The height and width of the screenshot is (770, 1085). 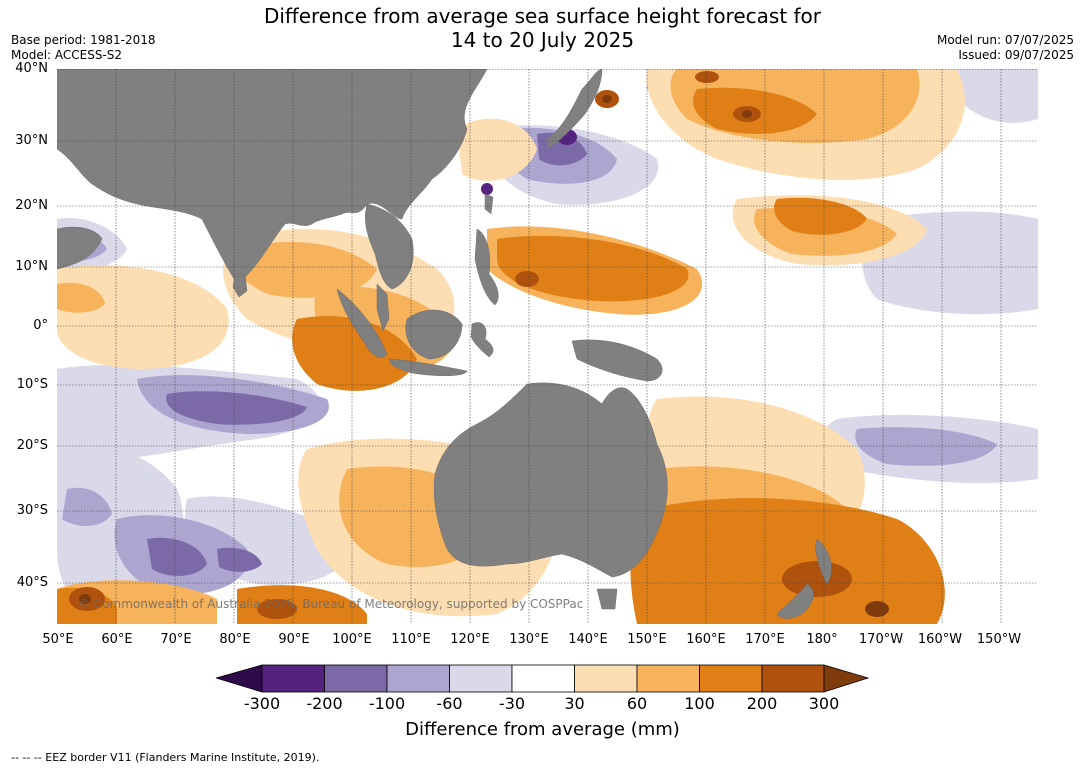 What do you see at coordinates (389, 246) in the screenshot?
I see `land-indochina` at bounding box center [389, 246].